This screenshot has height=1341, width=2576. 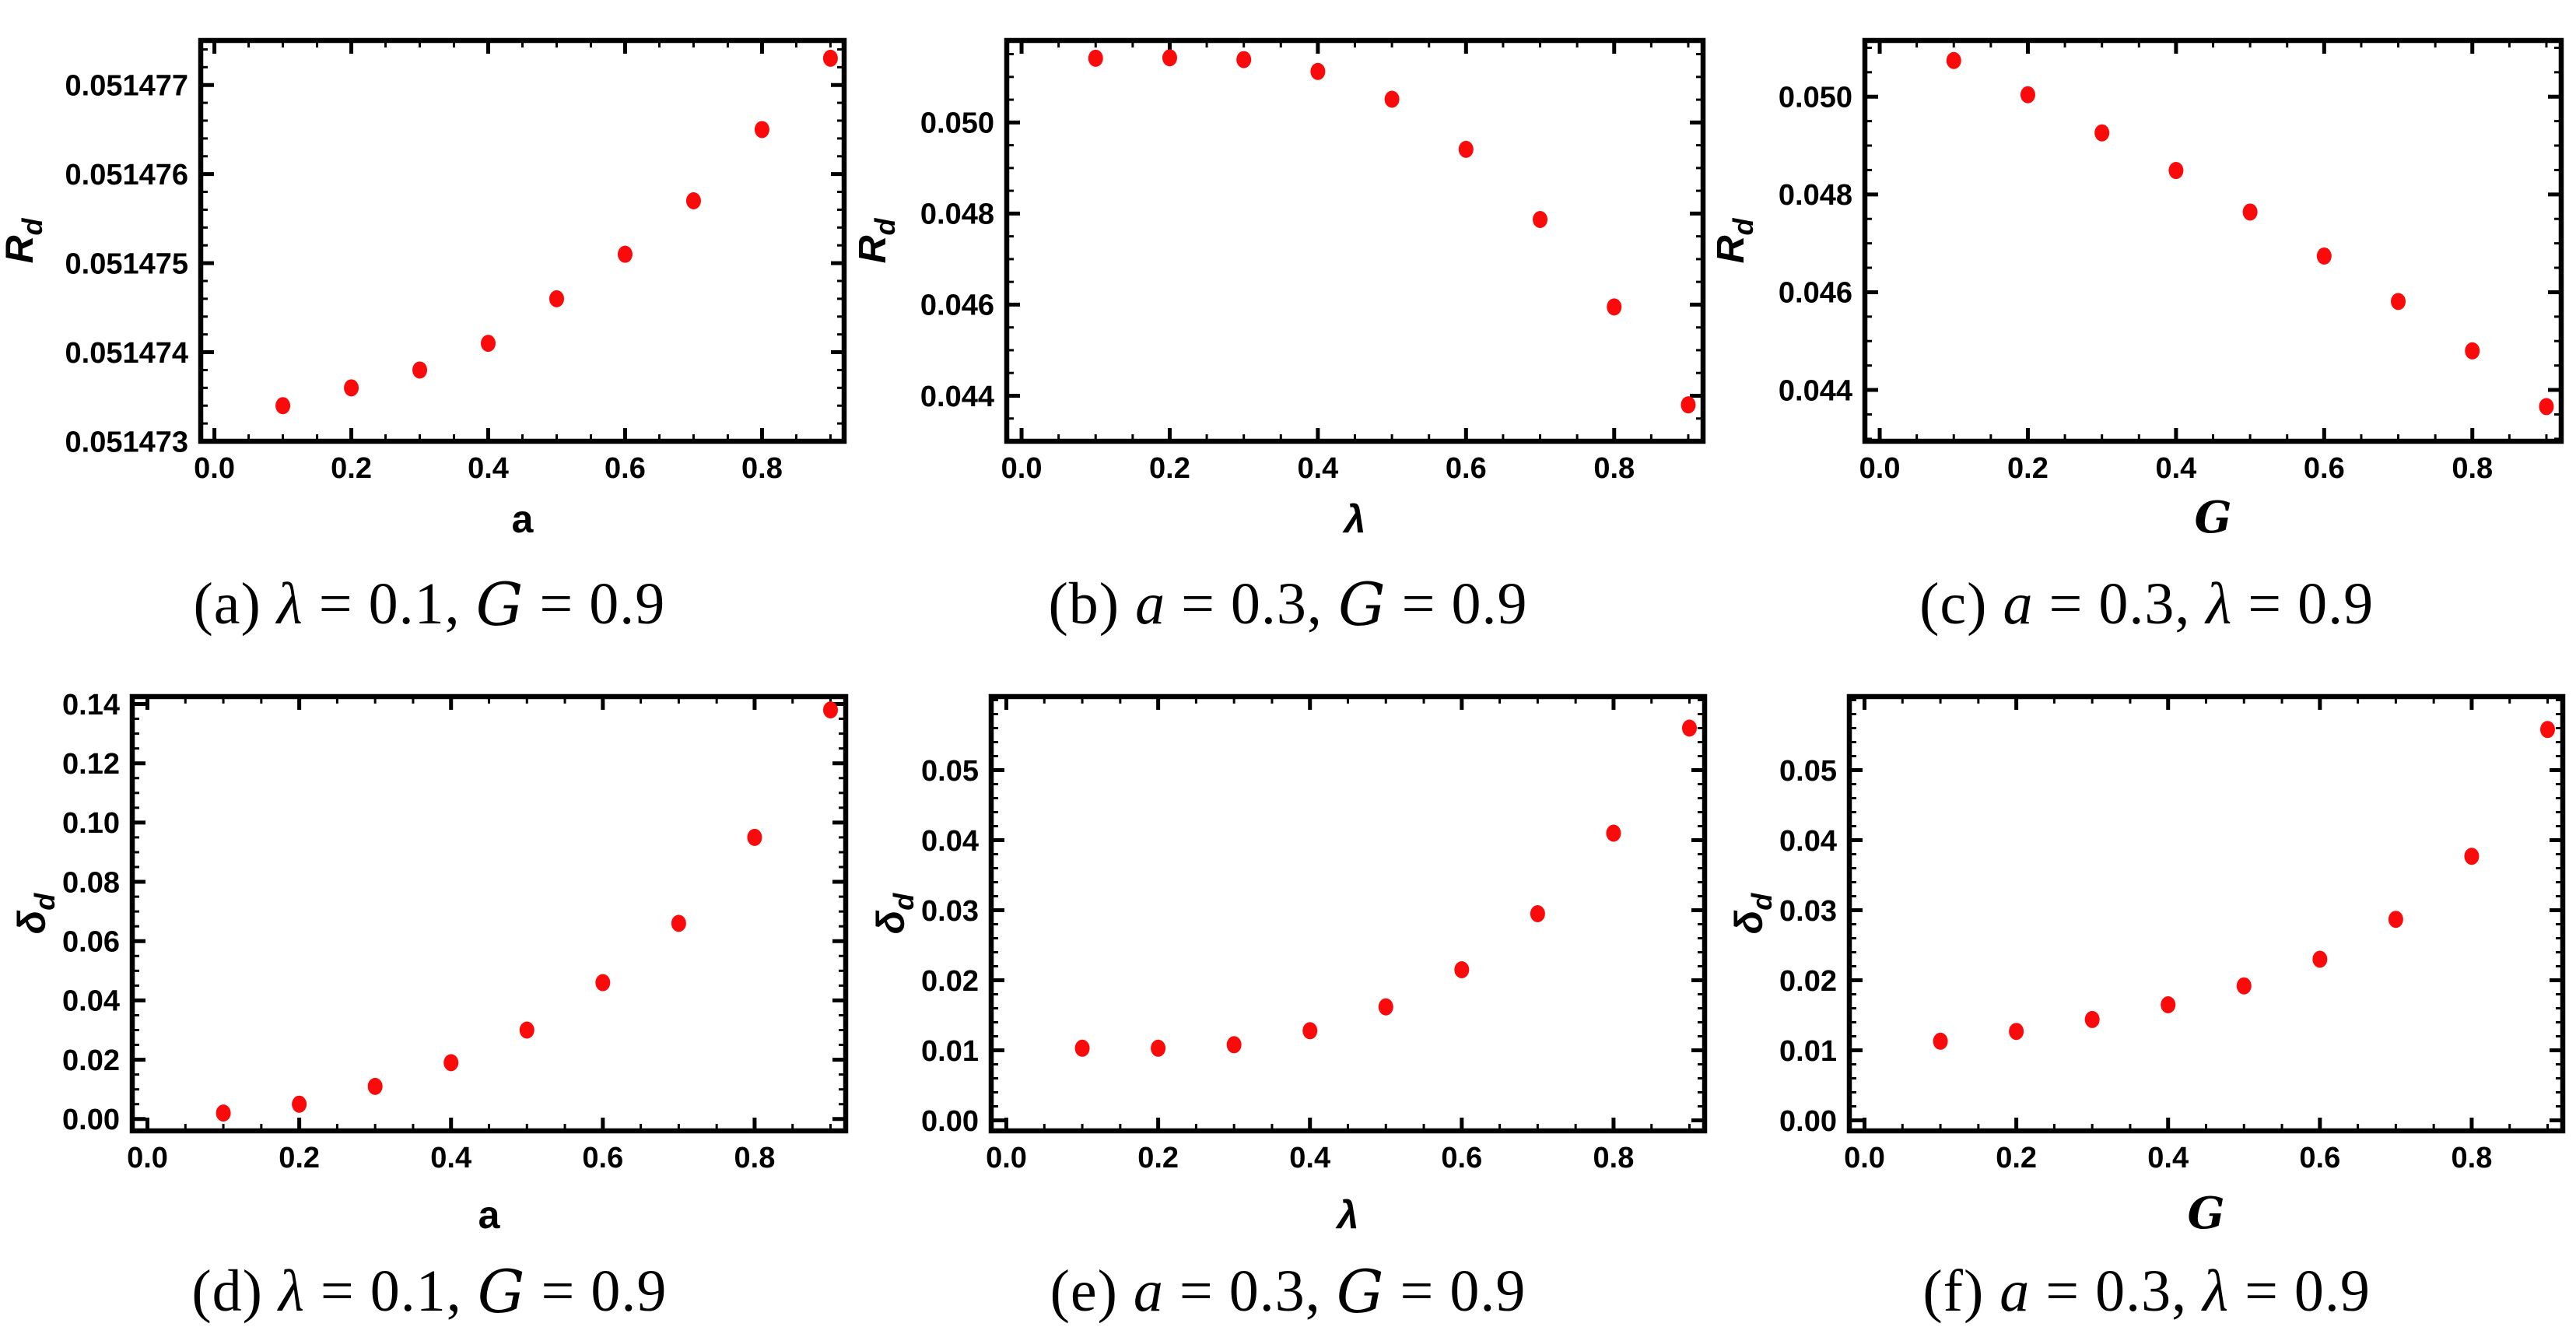 What do you see at coordinates (523, 519) in the screenshot?
I see `x-axis-label: a` at bounding box center [523, 519].